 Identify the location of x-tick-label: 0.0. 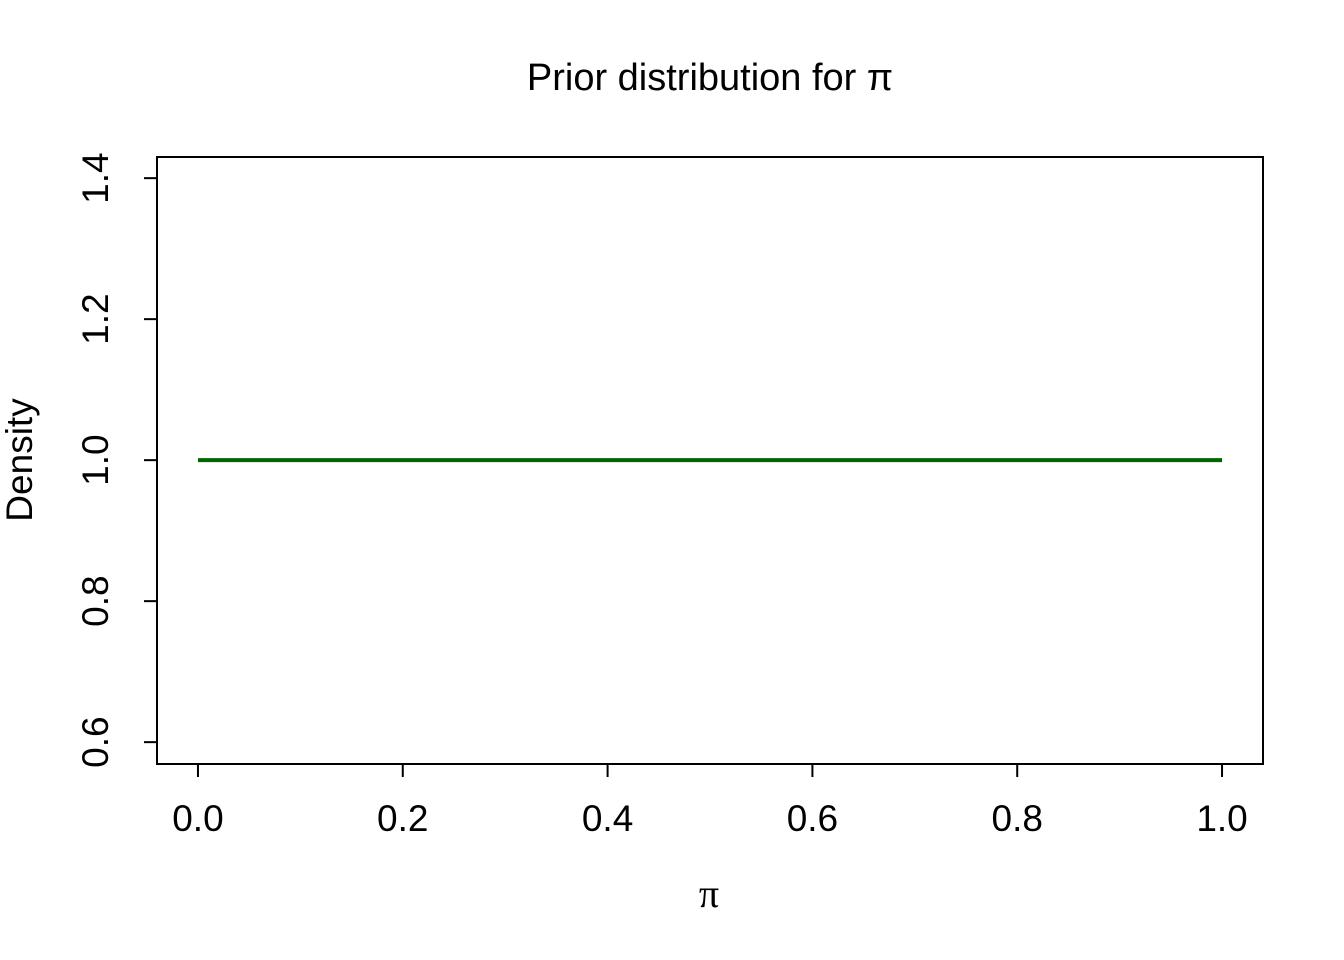
(197, 818).